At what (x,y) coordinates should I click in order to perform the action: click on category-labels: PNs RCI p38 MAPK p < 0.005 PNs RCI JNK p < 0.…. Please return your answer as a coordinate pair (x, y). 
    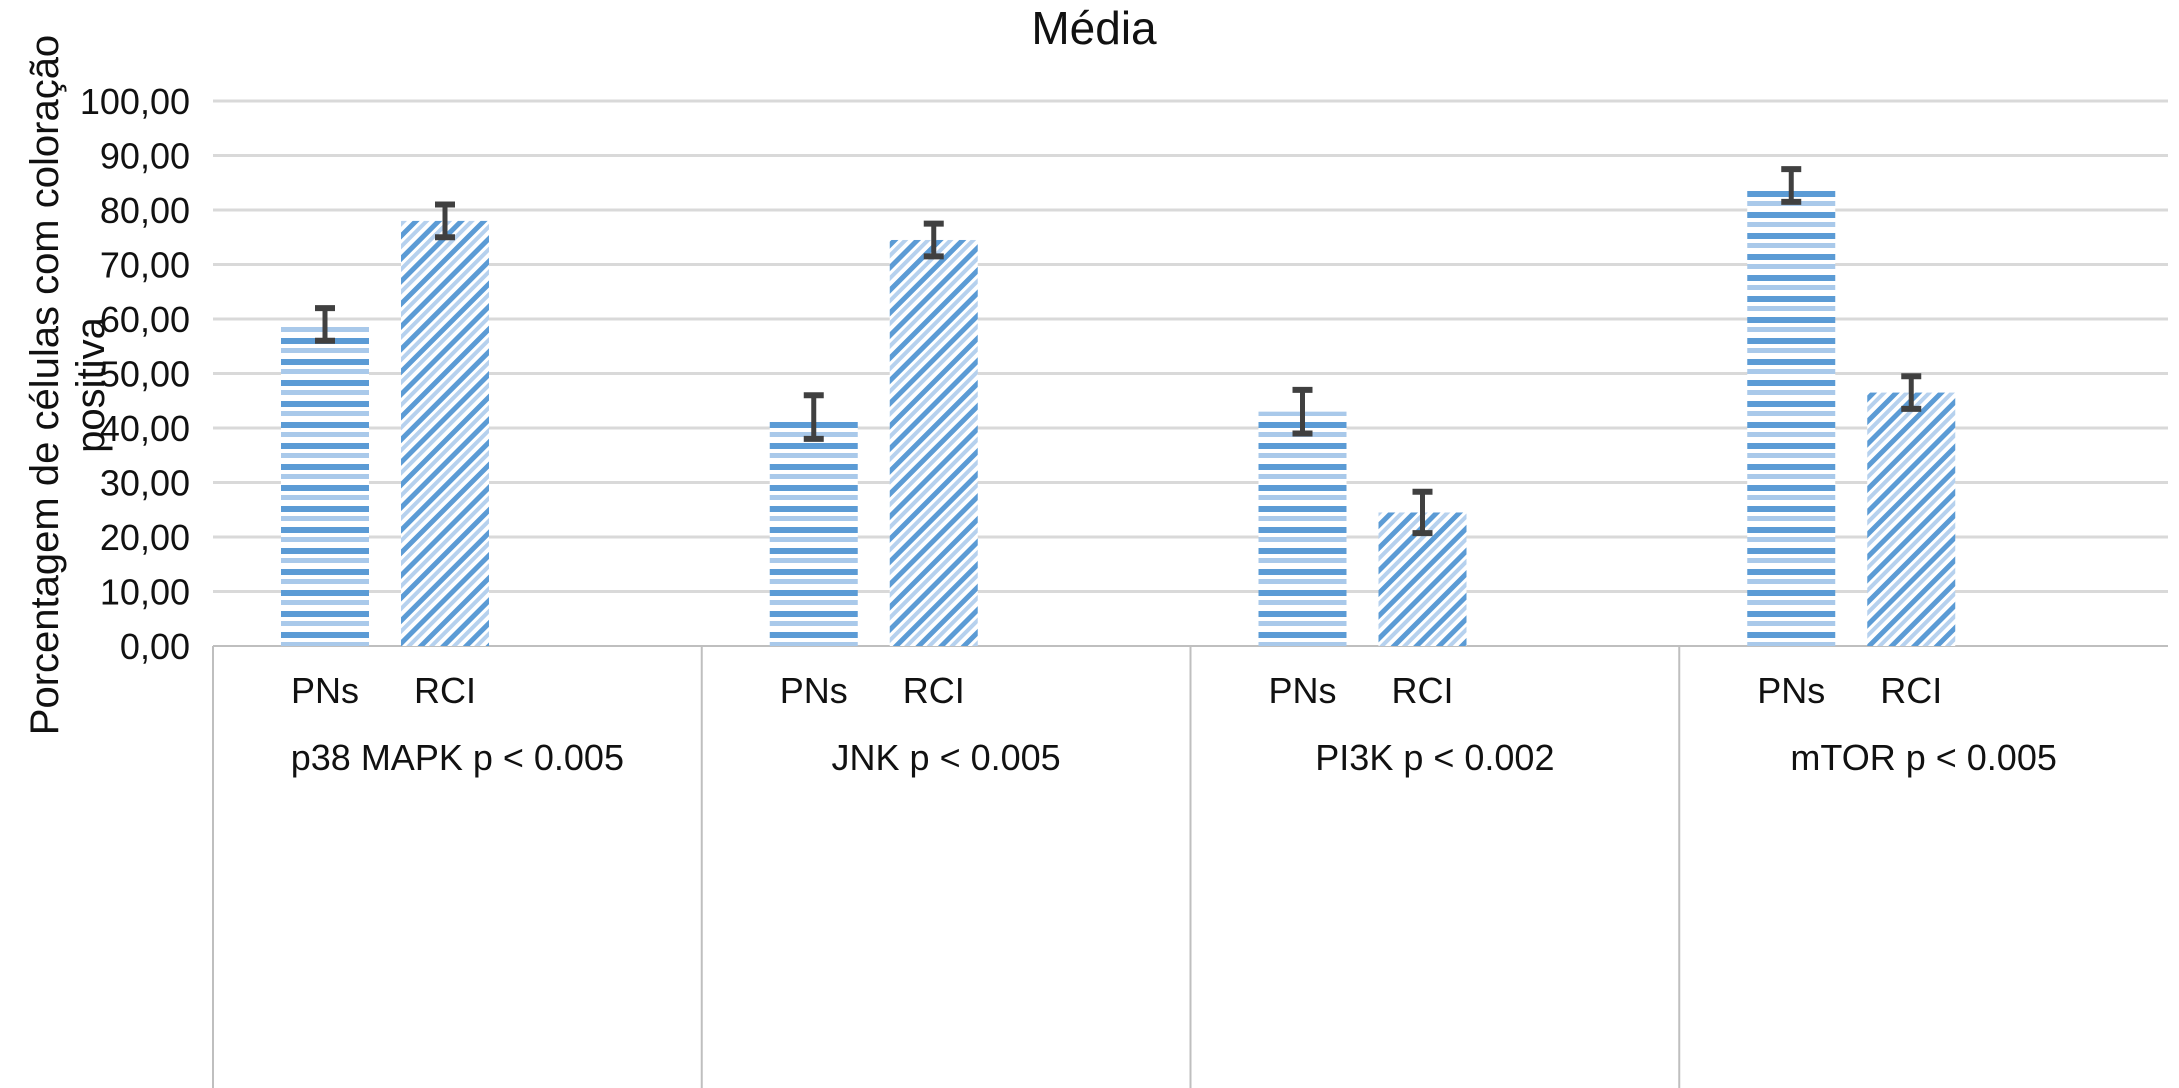
    Looking at the image, I should click on (1174, 724).